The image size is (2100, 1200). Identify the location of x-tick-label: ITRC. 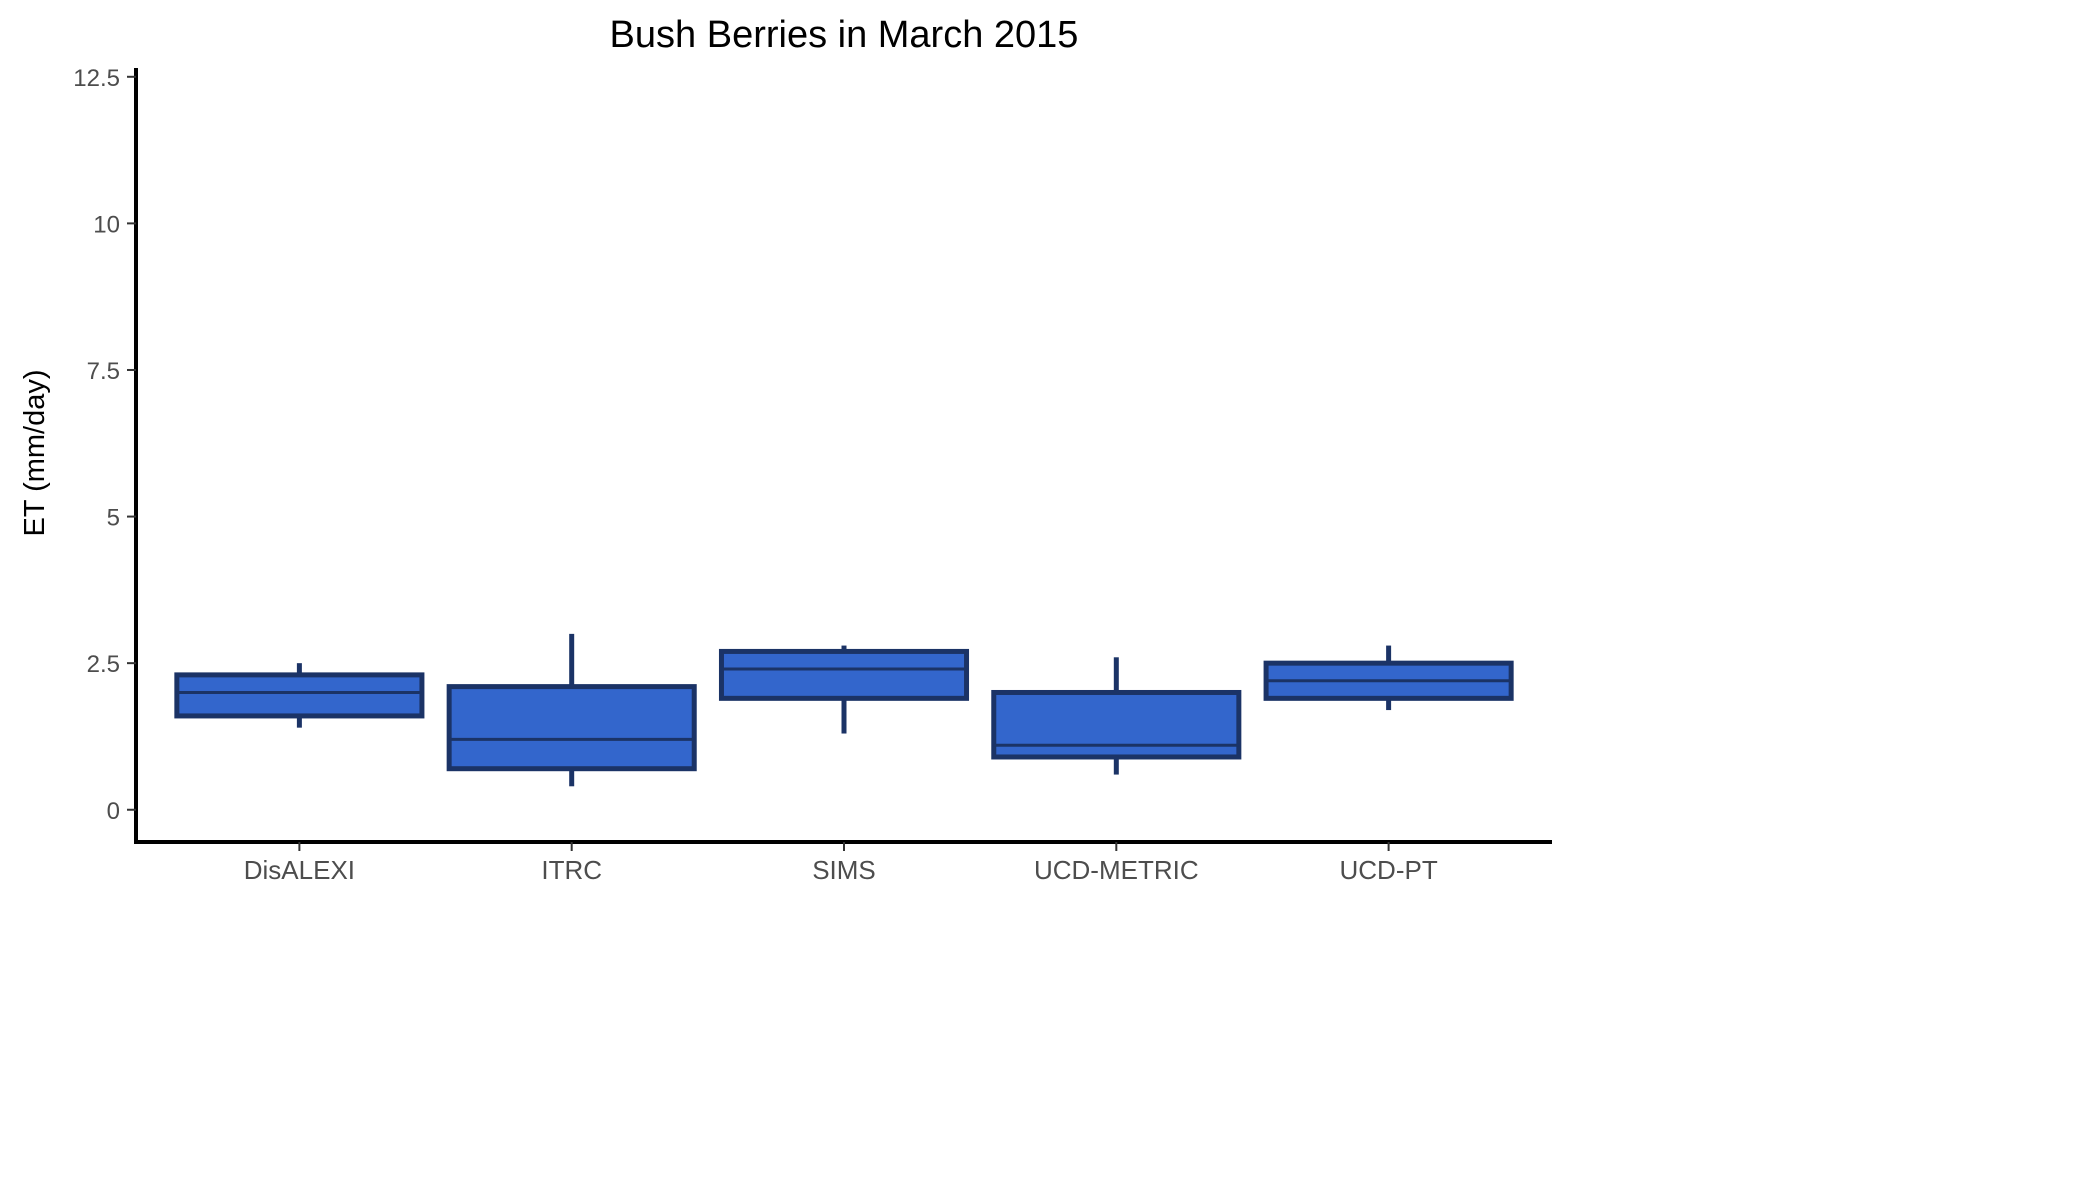
(571, 870).